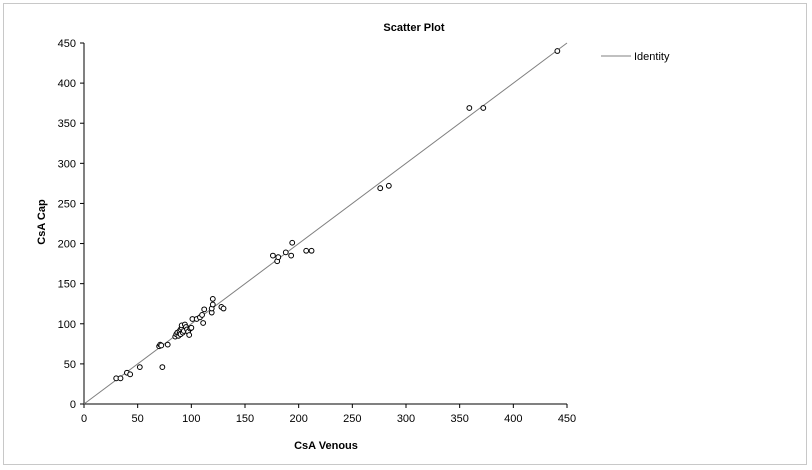  I want to click on x-ticks: 0 50 100 150 200 250 300 350 400 450, so click(328, 414).